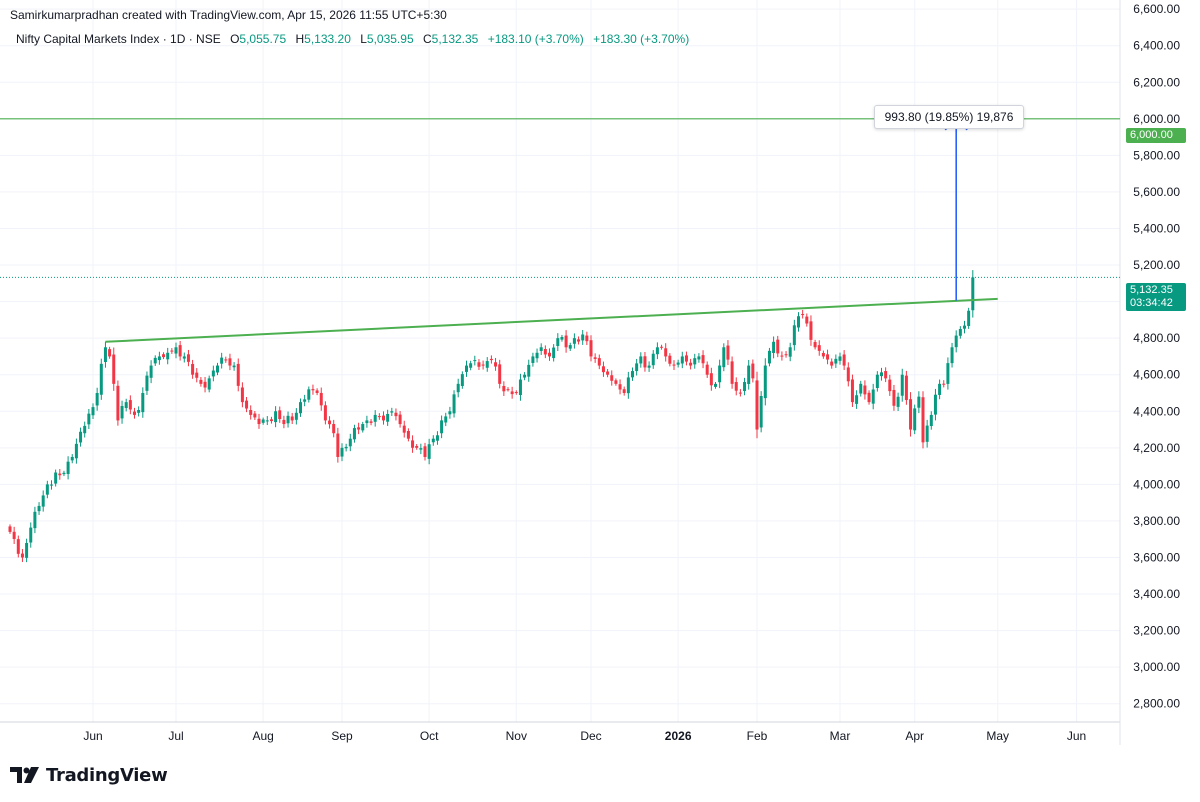 The image size is (1200, 802). I want to click on price-tick-label: 4,800.00, so click(1156, 338).